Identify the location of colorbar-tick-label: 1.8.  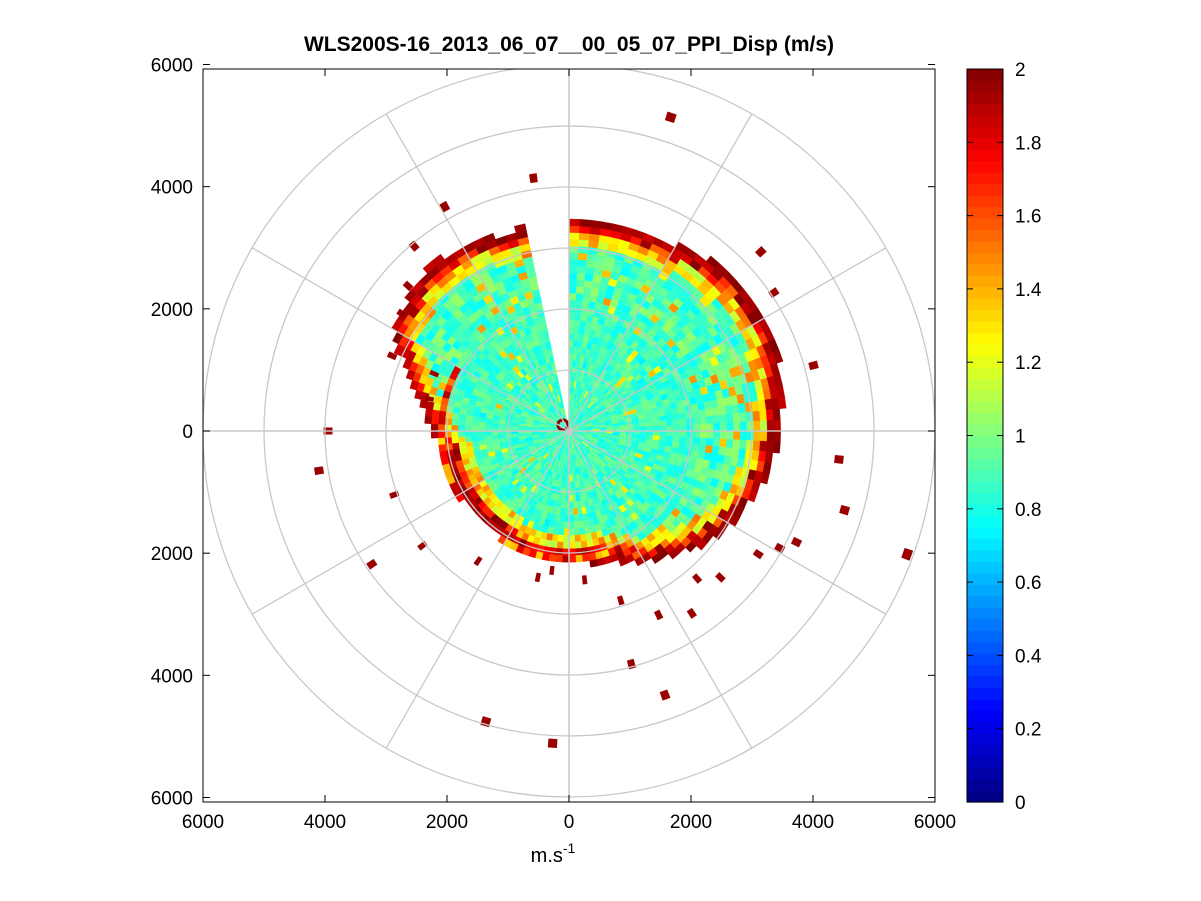
(1028, 143).